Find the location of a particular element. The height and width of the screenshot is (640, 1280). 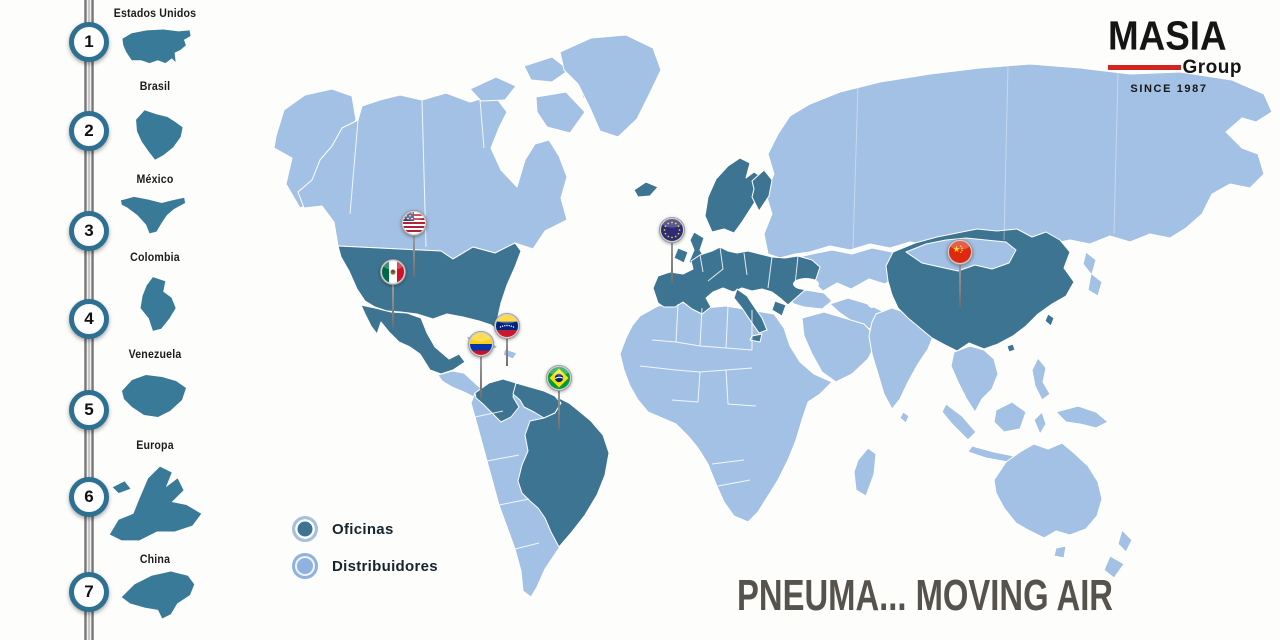

region-mexico is located at coordinates (413, 339).